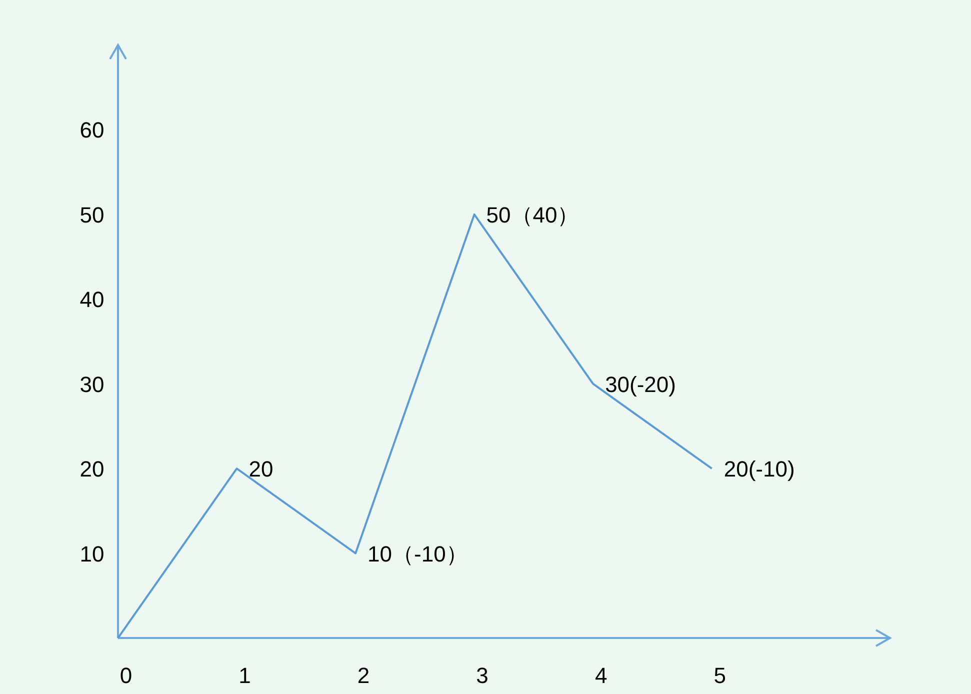  Describe the element at coordinates (720, 675) in the screenshot. I see `x-tick-label: 5` at that location.